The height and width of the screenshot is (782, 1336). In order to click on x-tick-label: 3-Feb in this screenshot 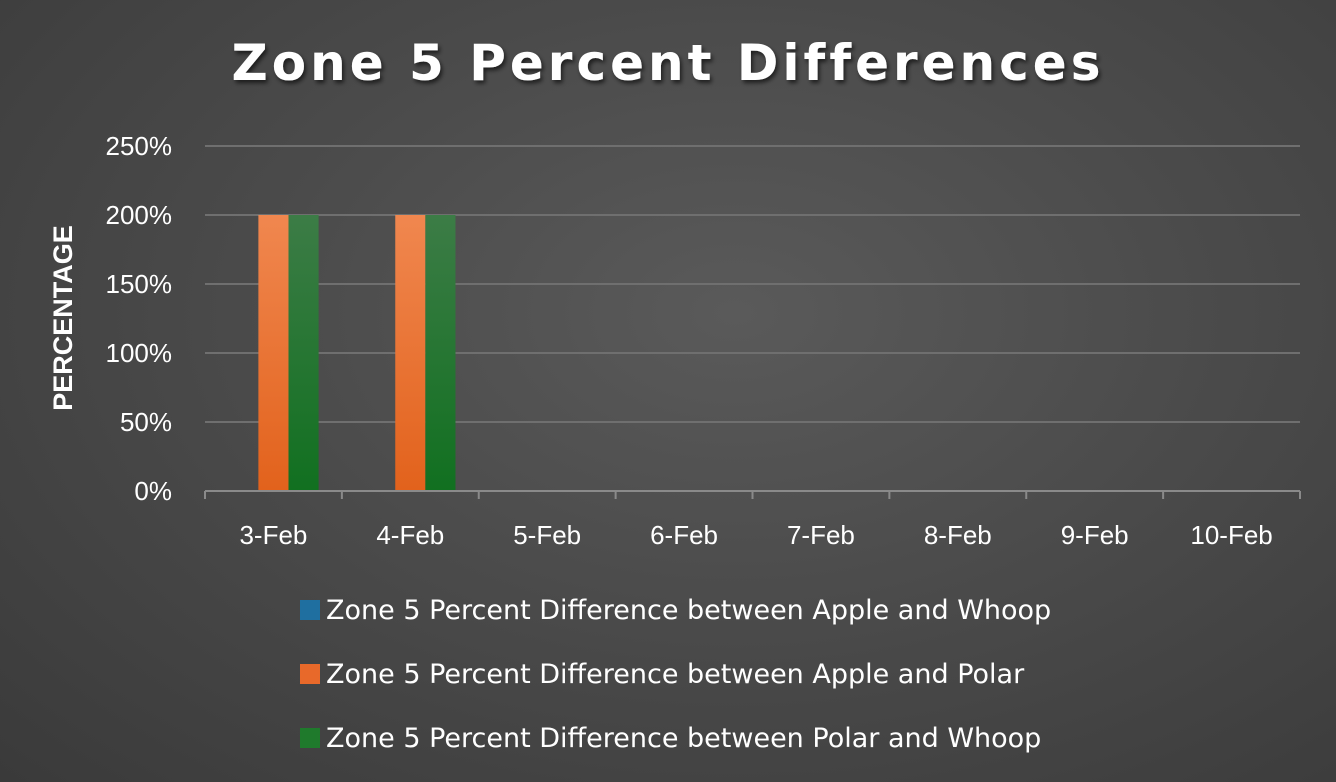, I will do `click(273, 535)`.